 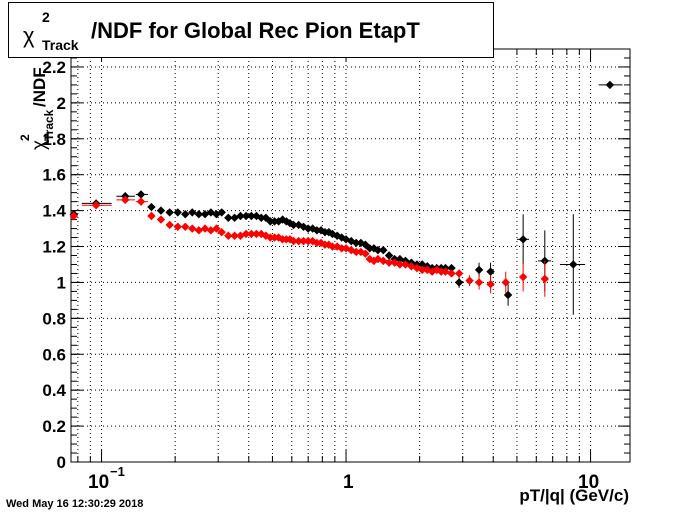 What do you see at coordinates (61, 282) in the screenshot?
I see `y-tick-label: 1` at bounding box center [61, 282].